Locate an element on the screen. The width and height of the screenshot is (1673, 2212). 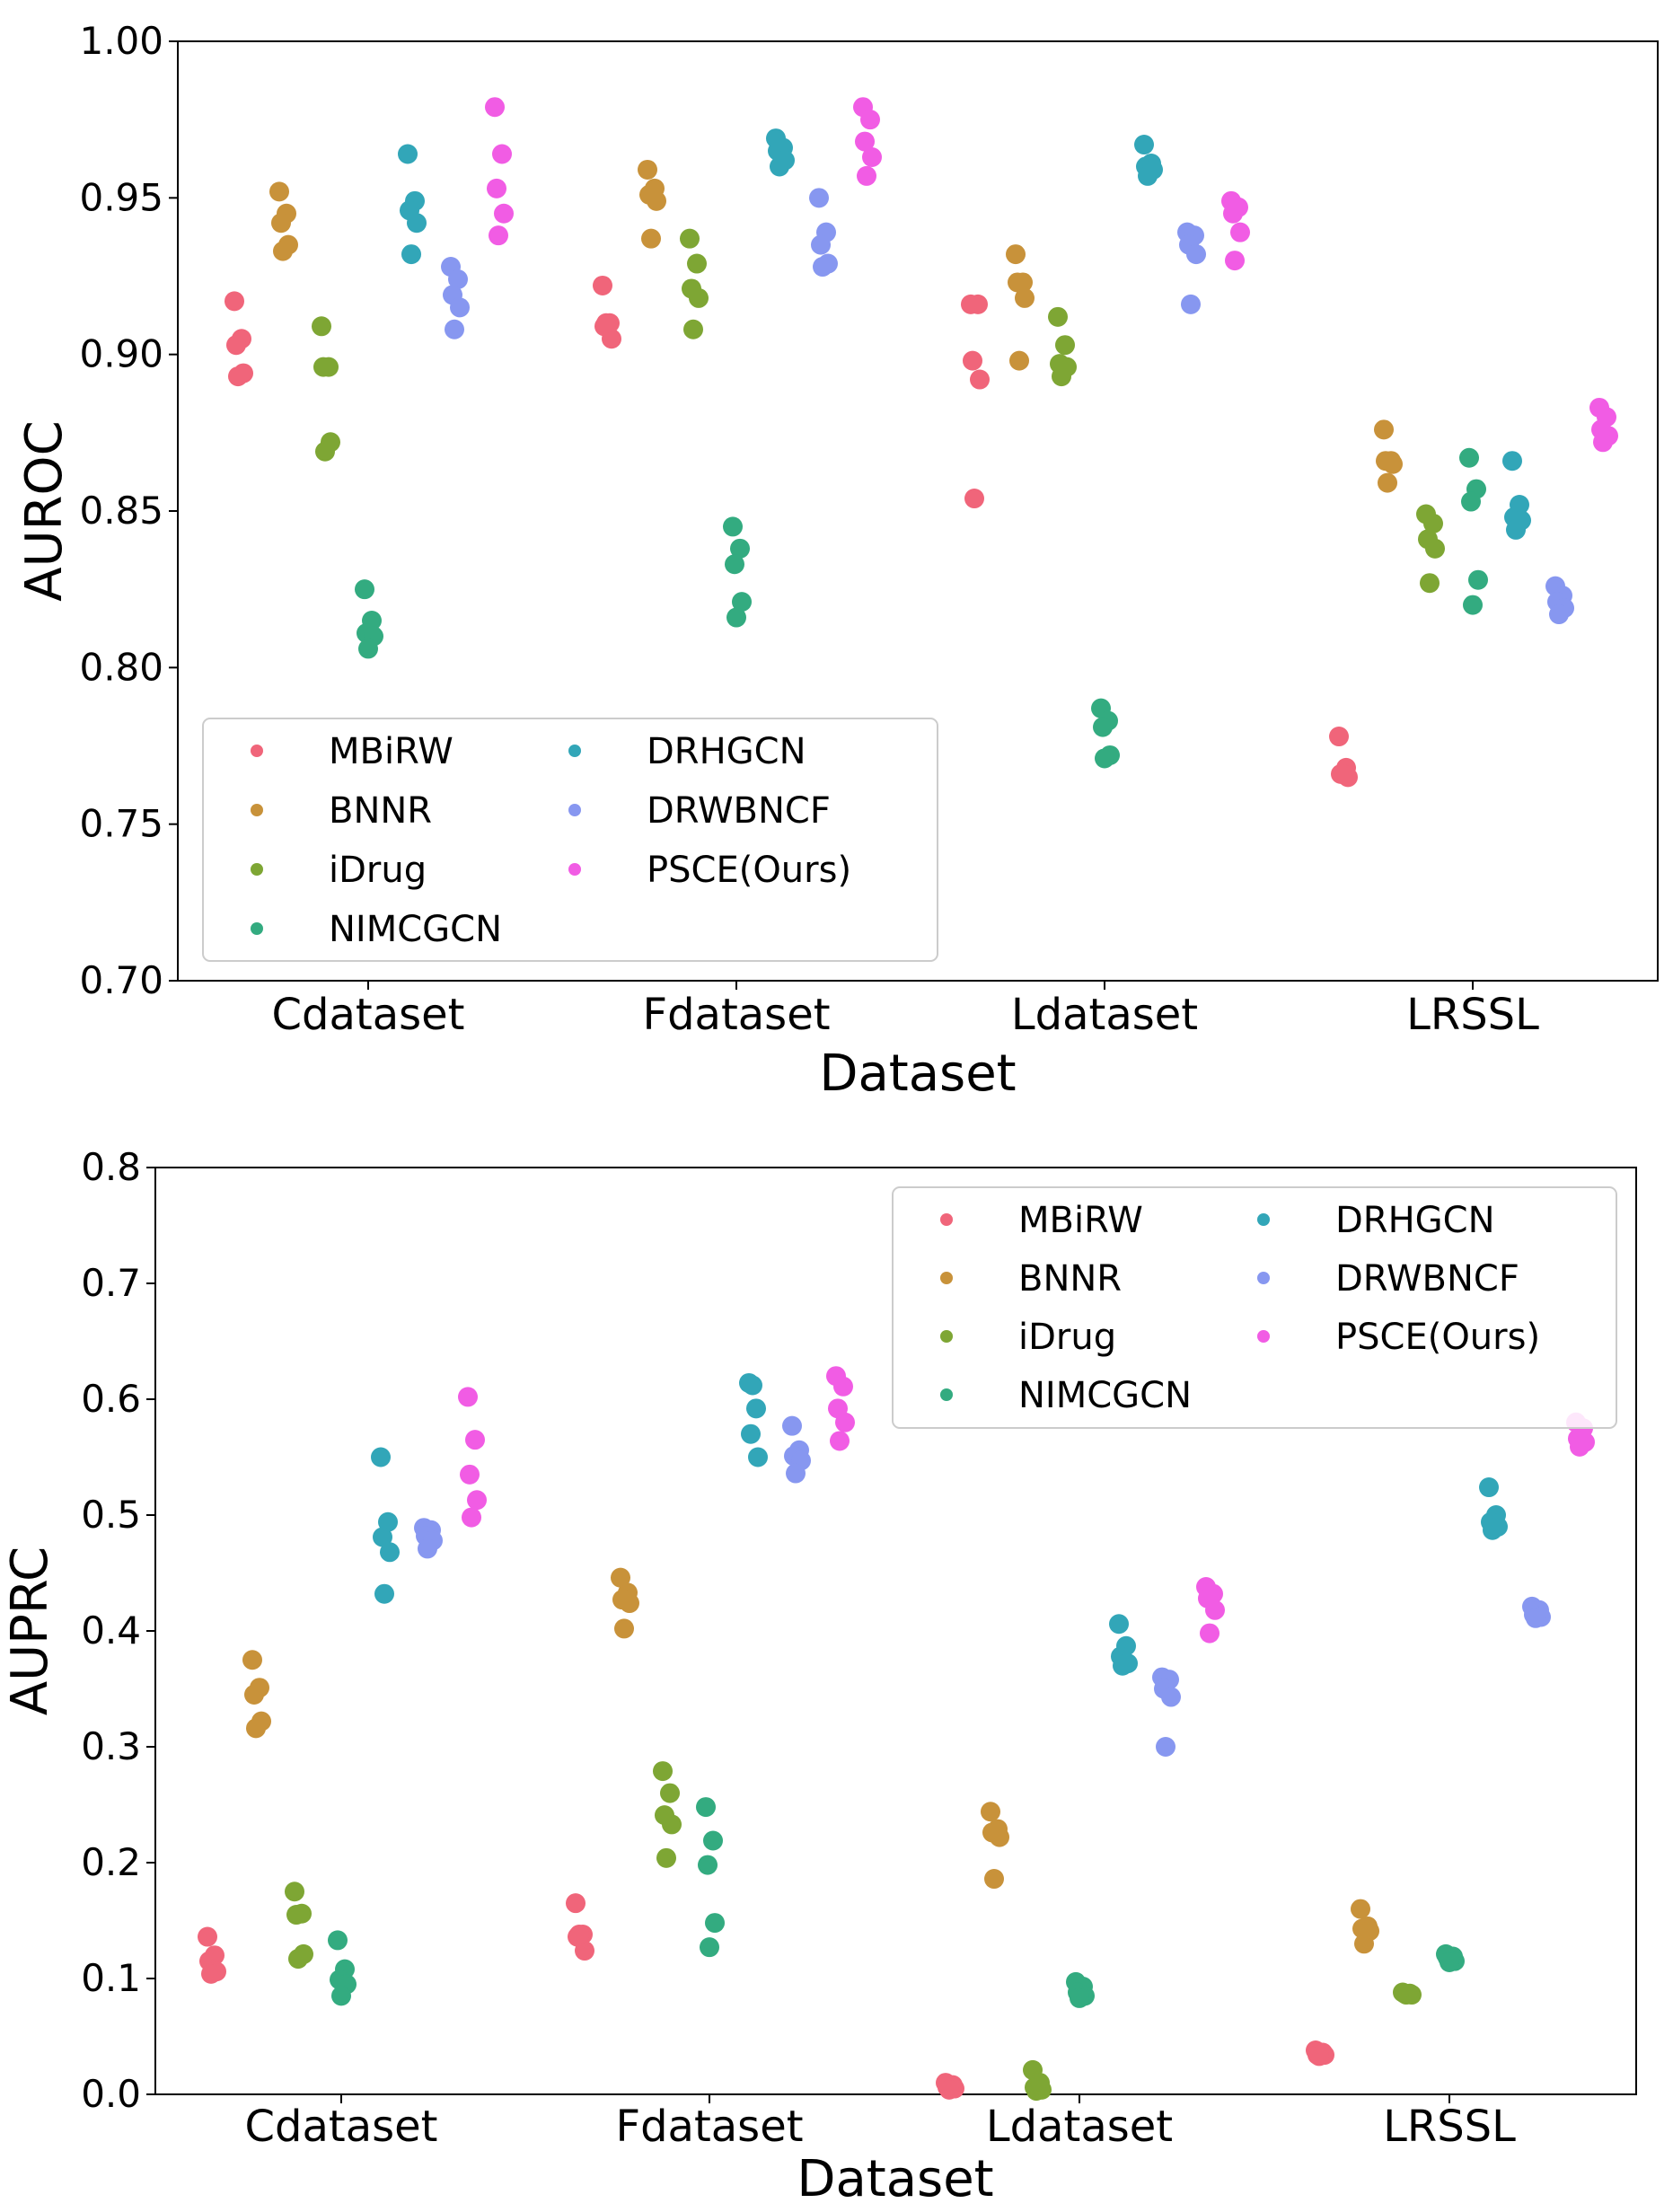
y-tick-label: 0.6 is located at coordinates (111, 1399).